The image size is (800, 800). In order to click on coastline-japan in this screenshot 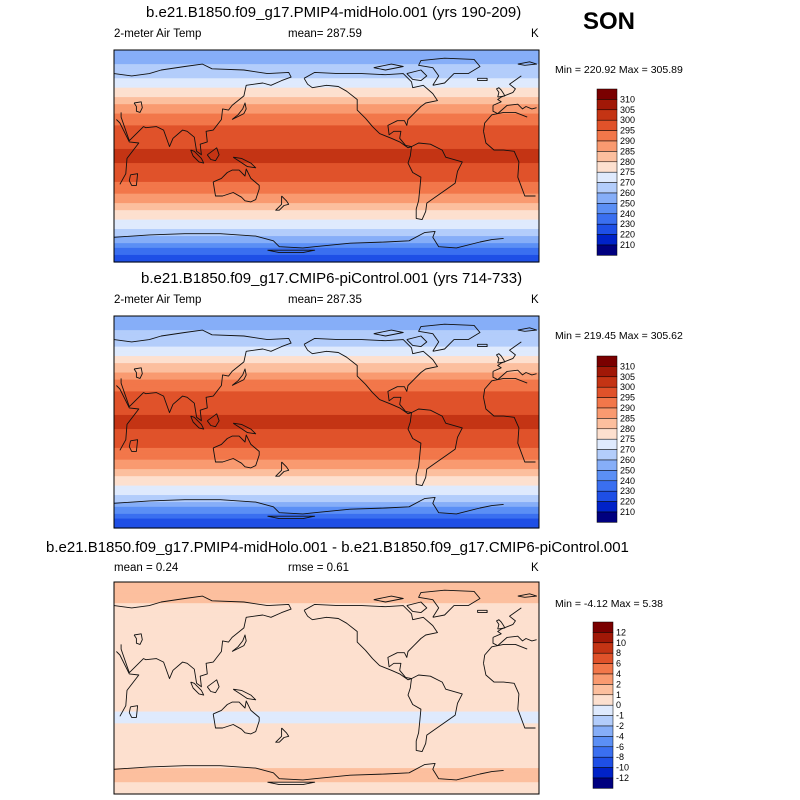, I will do `click(239, 377)`.